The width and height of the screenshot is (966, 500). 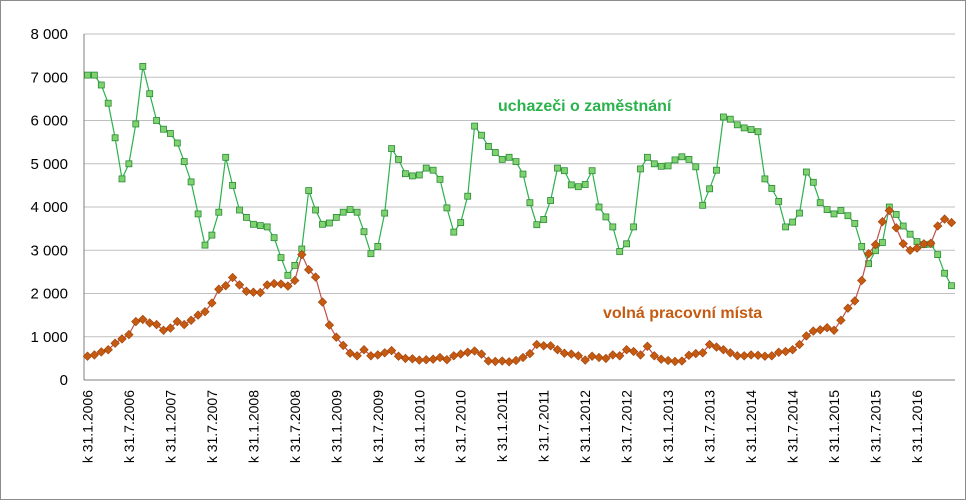 What do you see at coordinates (295, 426) in the screenshot?
I see `x-tick-label: k 31.7.2008` at bounding box center [295, 426].